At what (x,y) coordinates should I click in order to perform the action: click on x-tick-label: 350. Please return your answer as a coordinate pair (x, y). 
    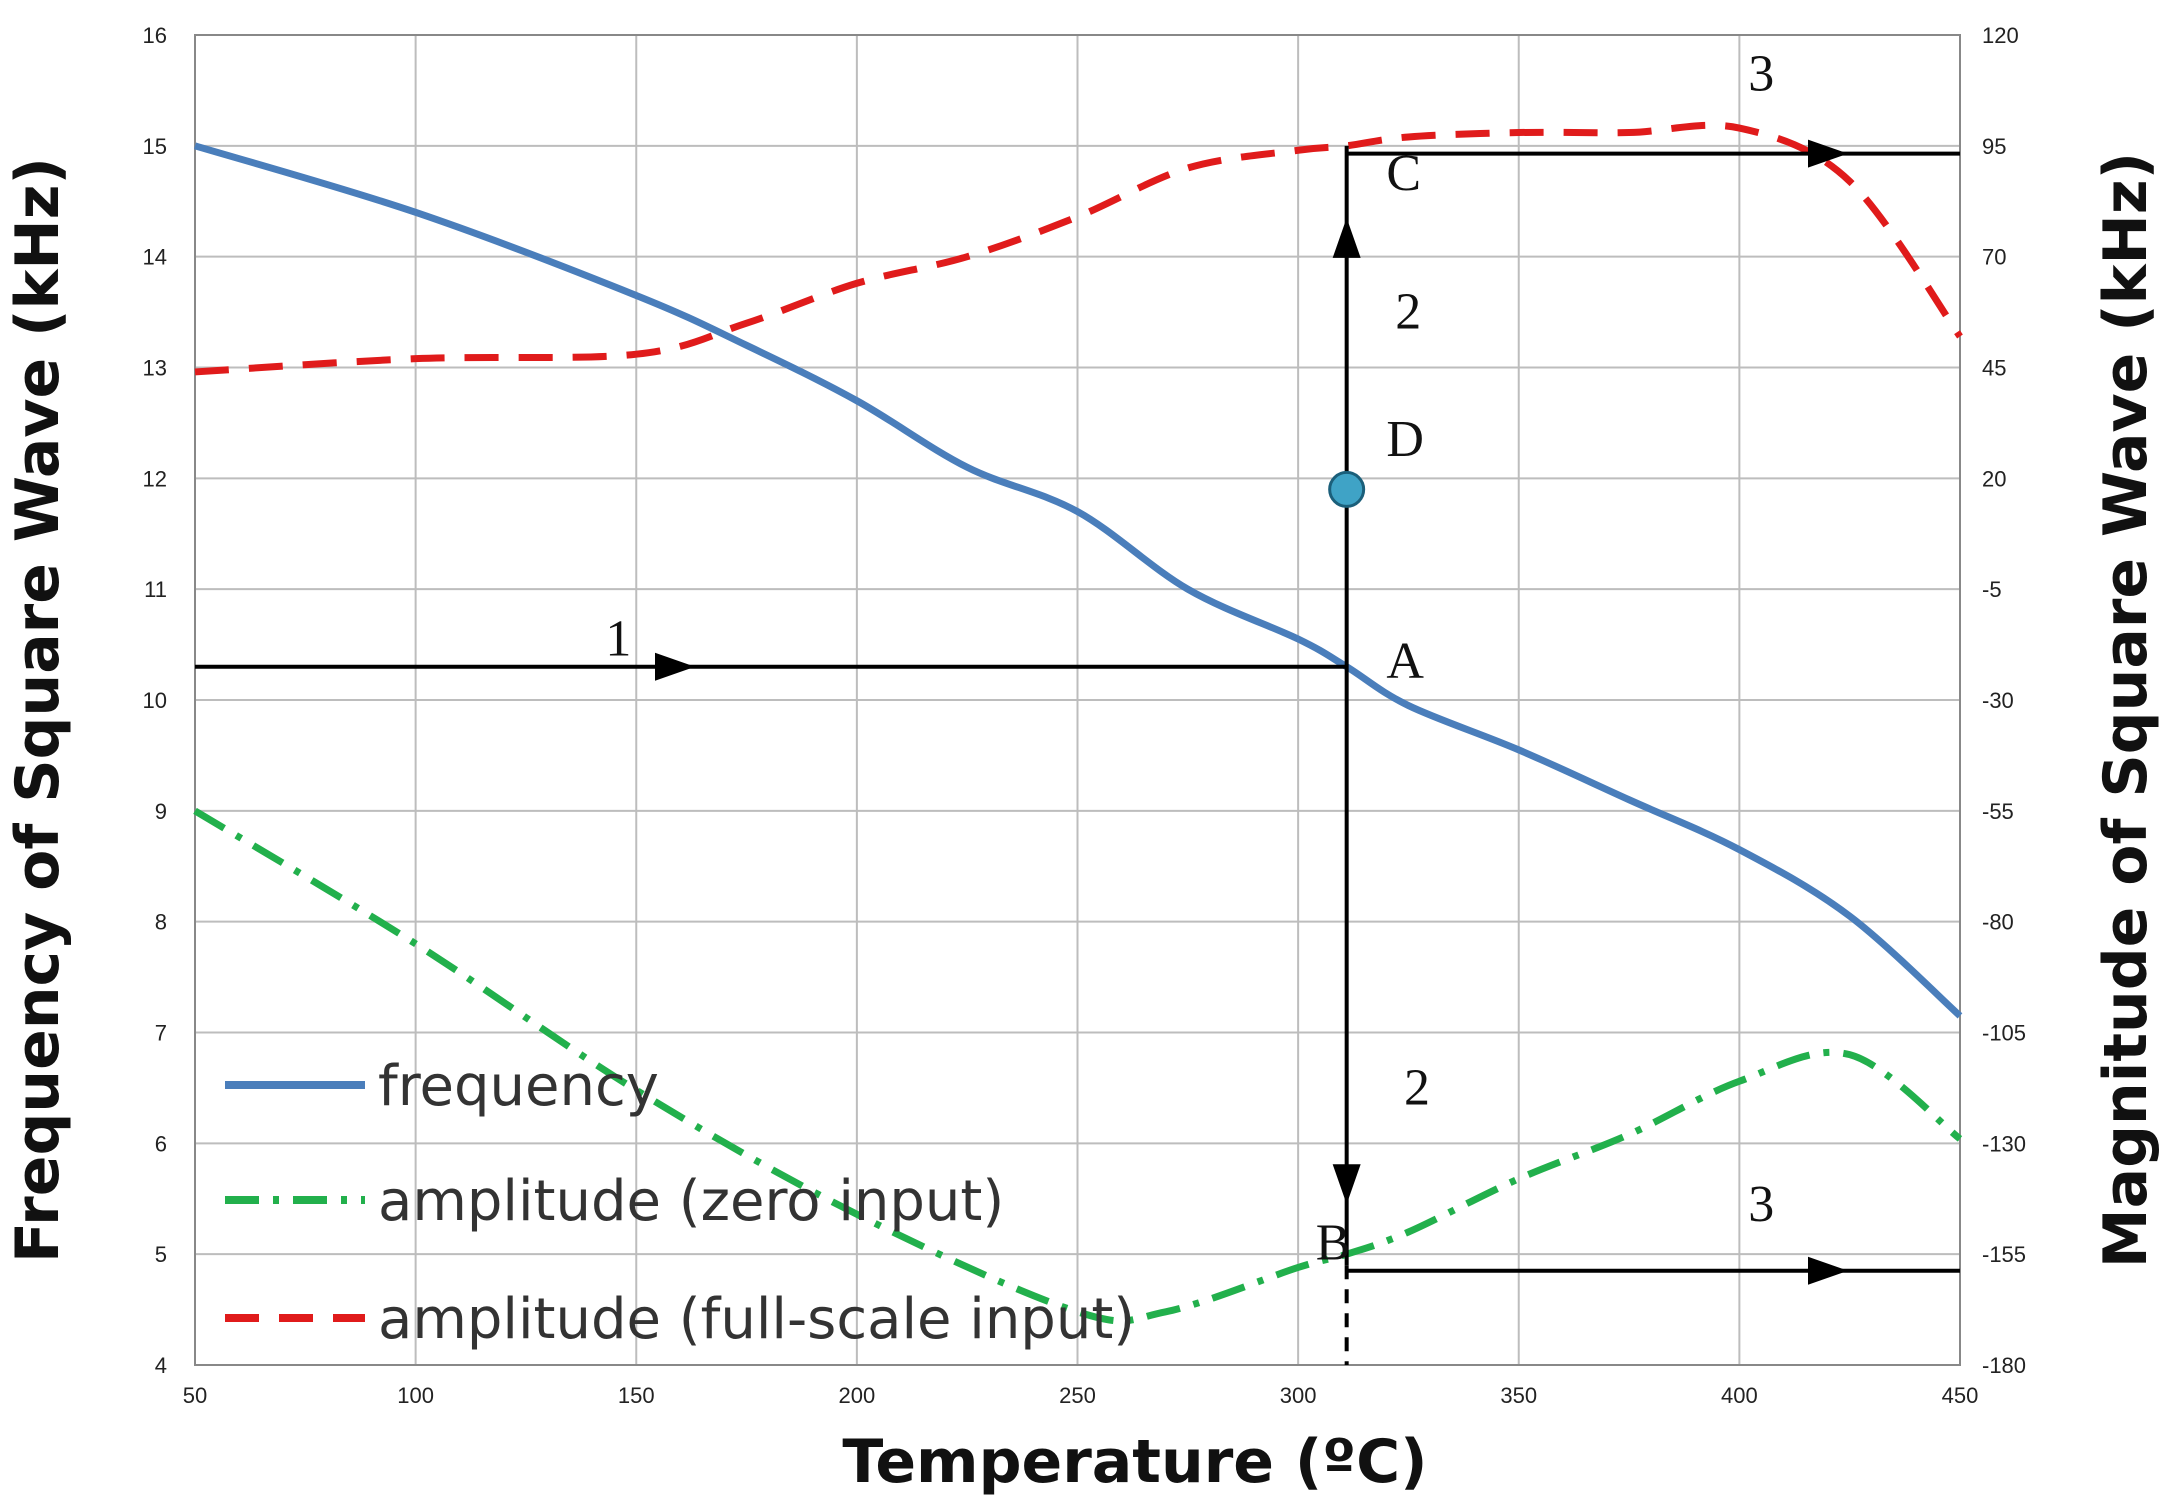
    Looking at the image, I should click on (1518, 1395).